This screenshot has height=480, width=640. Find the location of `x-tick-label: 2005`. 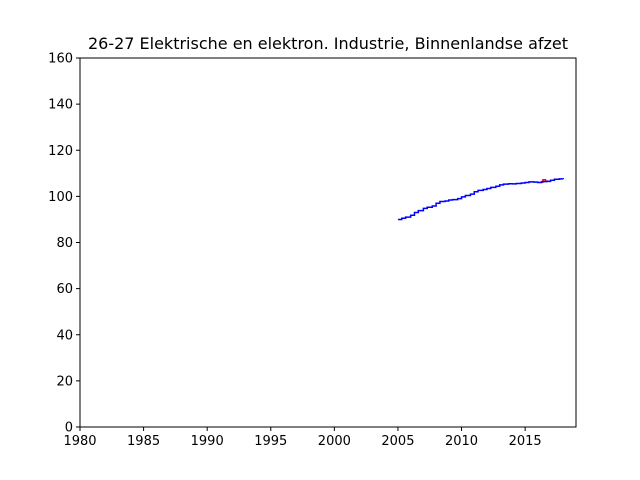

x-tick-label: 2005 is located at coordinates (397, 441).